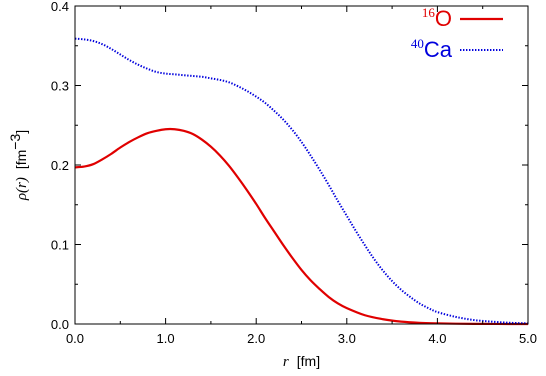 The width and height of the screenshot is (546, 376). I want to click on y-tick-label: 0.1, so click(60, 245).